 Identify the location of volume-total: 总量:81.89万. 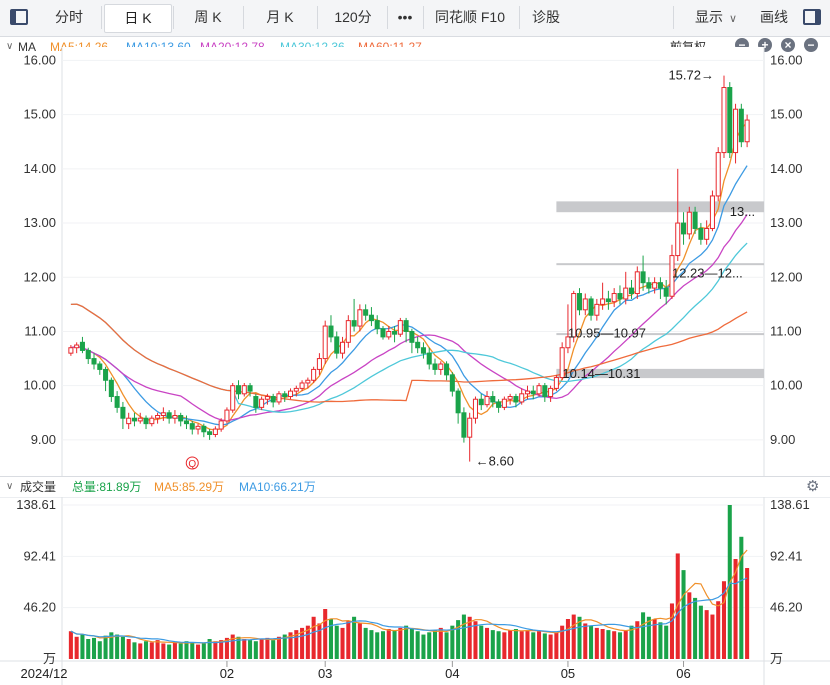
(107, 487).